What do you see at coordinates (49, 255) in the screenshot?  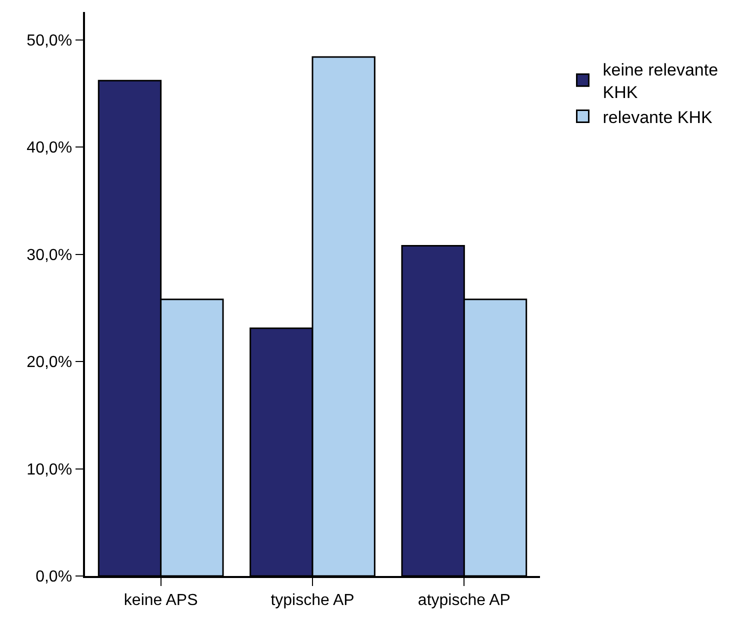 I see `y-tick-label: 30,0%` at bounding box center [49, 255].